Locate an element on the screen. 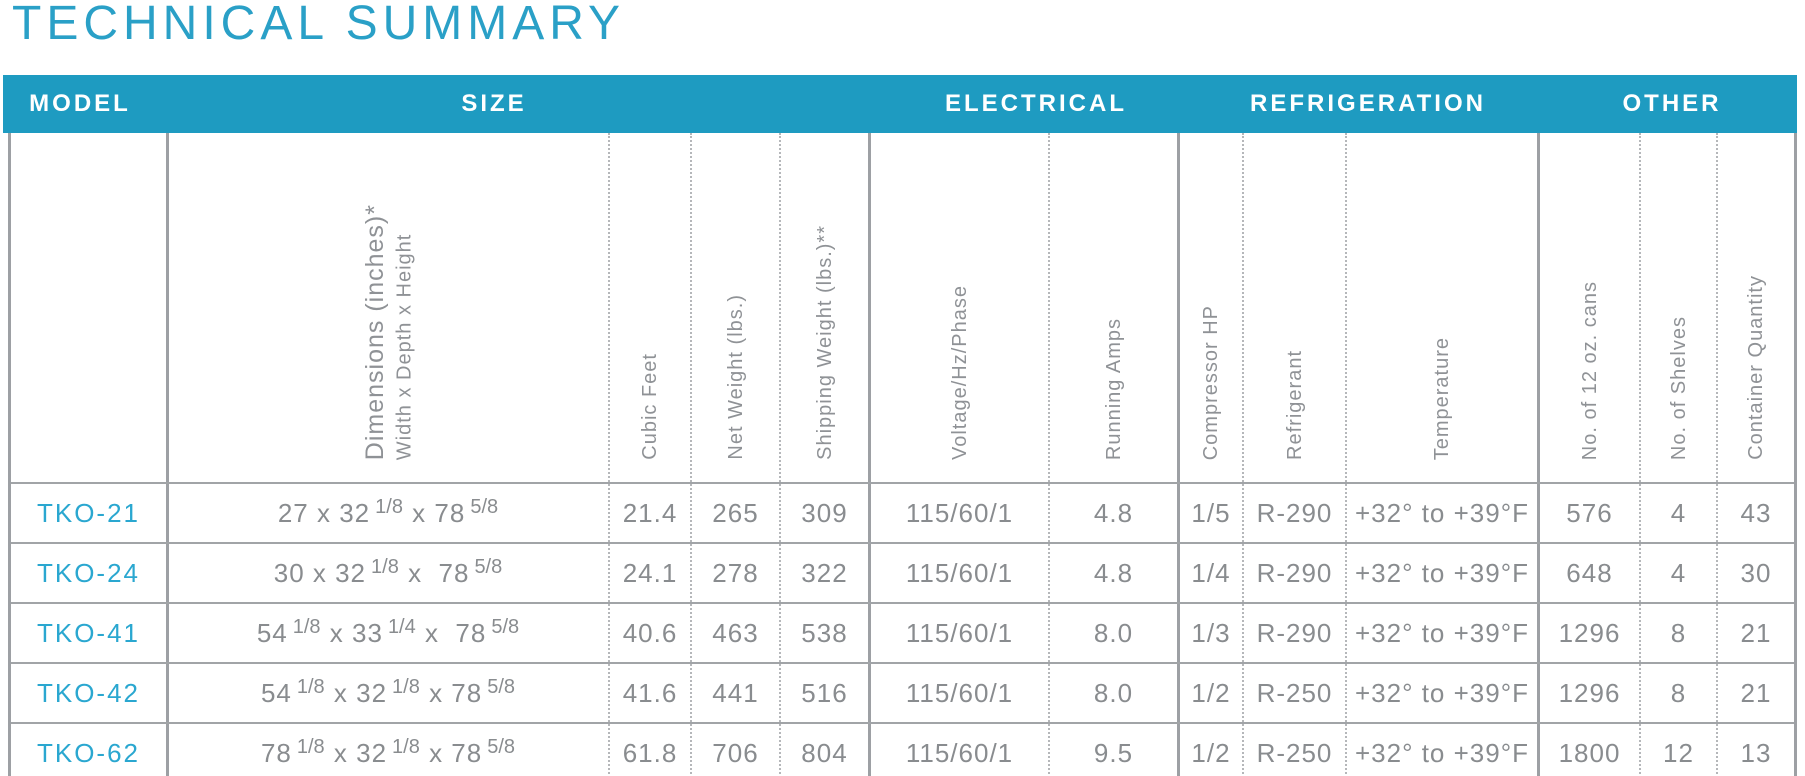  group-header-model: MODEL is located at coordinates (80, 103).